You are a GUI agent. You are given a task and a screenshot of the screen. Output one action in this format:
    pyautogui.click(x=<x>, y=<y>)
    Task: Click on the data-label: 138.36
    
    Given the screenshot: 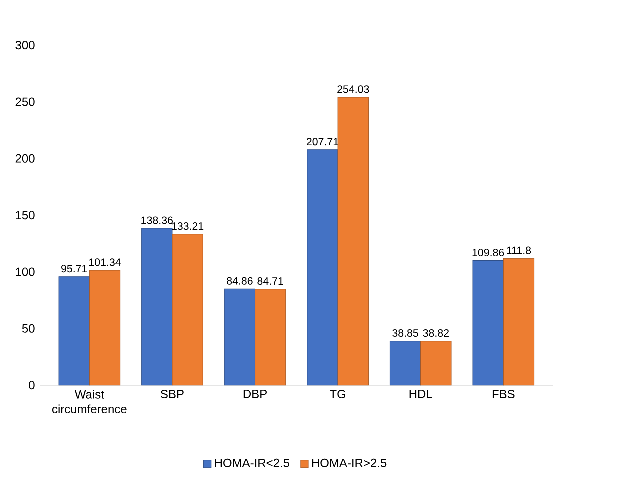 What is the action you would take?
    pyautogui.click(x=157, y=220)
    